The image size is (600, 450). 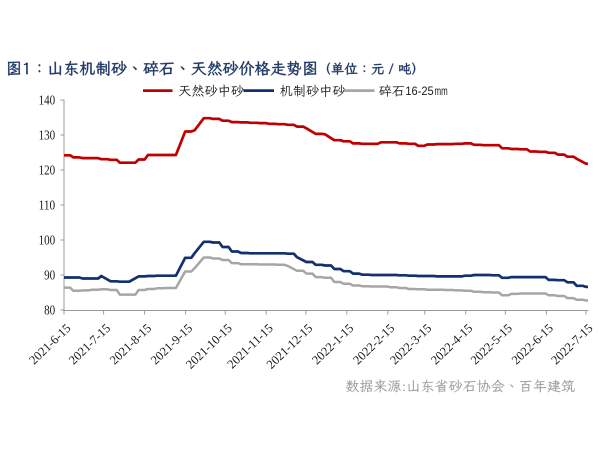 What do you see at coordinates (49, 274) in the screenshot?
I see `svg-text: 90` at bounding box center [49, 274].